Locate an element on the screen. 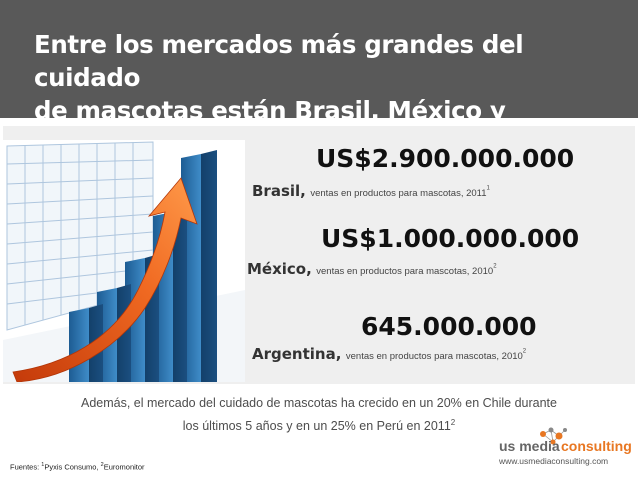  country-mexico: México, is located at coordinates (279, 269).